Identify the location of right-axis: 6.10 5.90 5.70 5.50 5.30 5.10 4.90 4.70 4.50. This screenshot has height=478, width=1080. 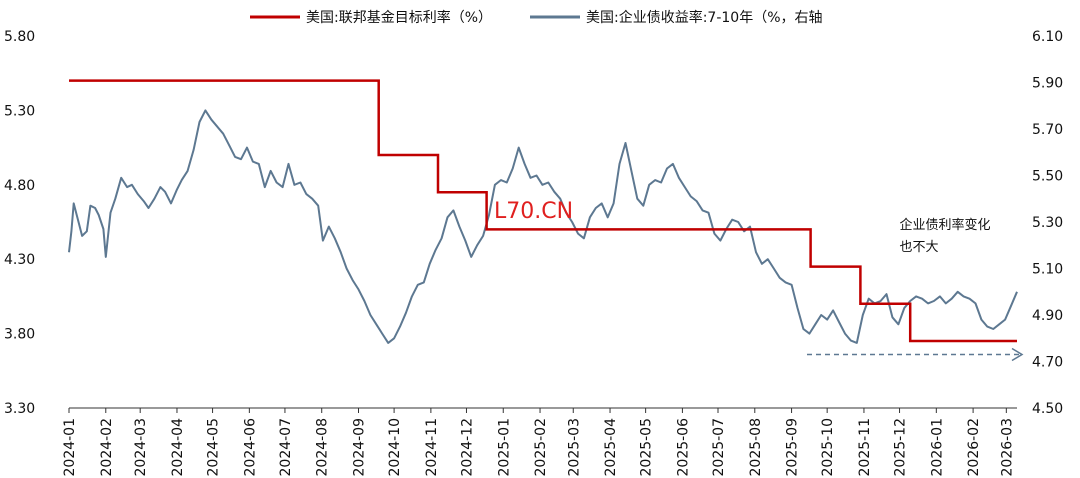
(1047, 223).